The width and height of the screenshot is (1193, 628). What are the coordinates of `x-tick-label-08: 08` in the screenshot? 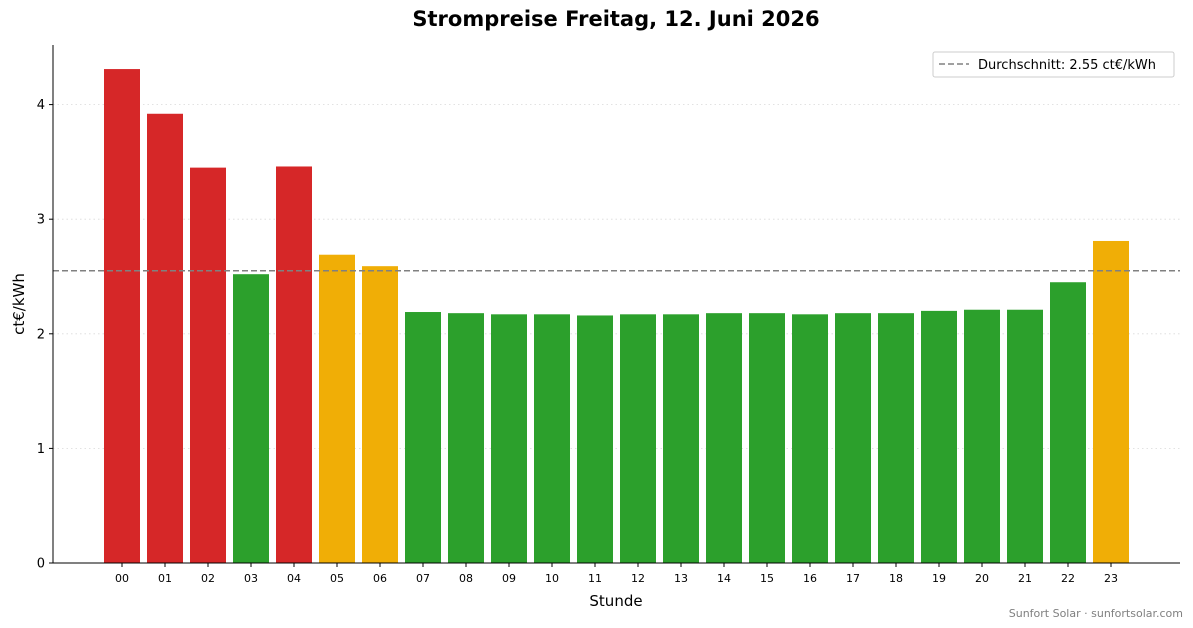 It's located at (466, 578).